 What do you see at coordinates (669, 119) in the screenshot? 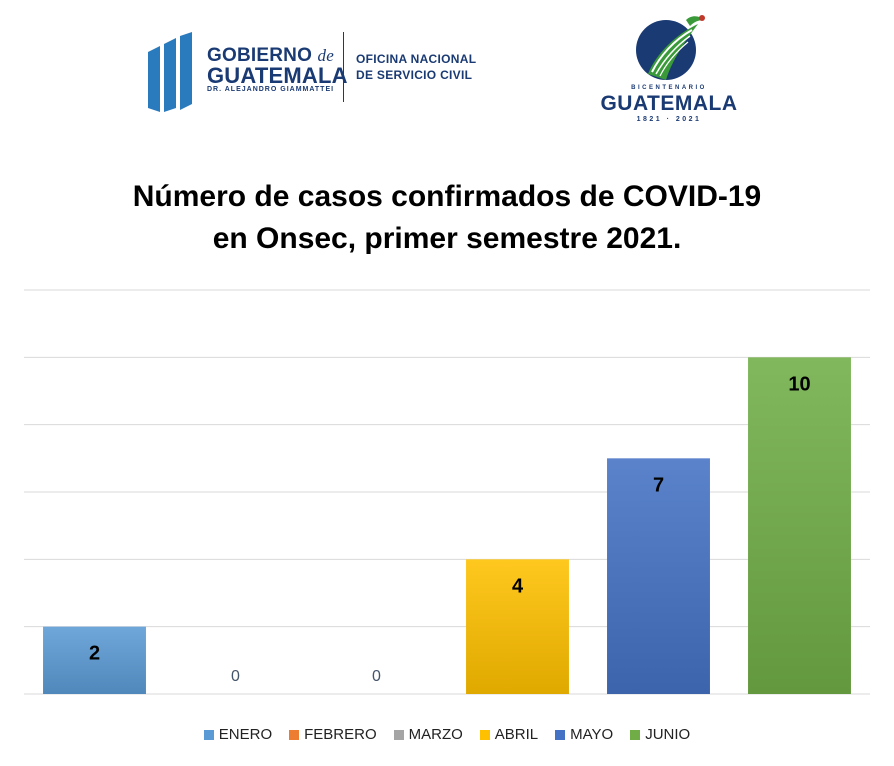
I see `bicentenario-years: 1821 · 2021` at bounding box center [669, 119].